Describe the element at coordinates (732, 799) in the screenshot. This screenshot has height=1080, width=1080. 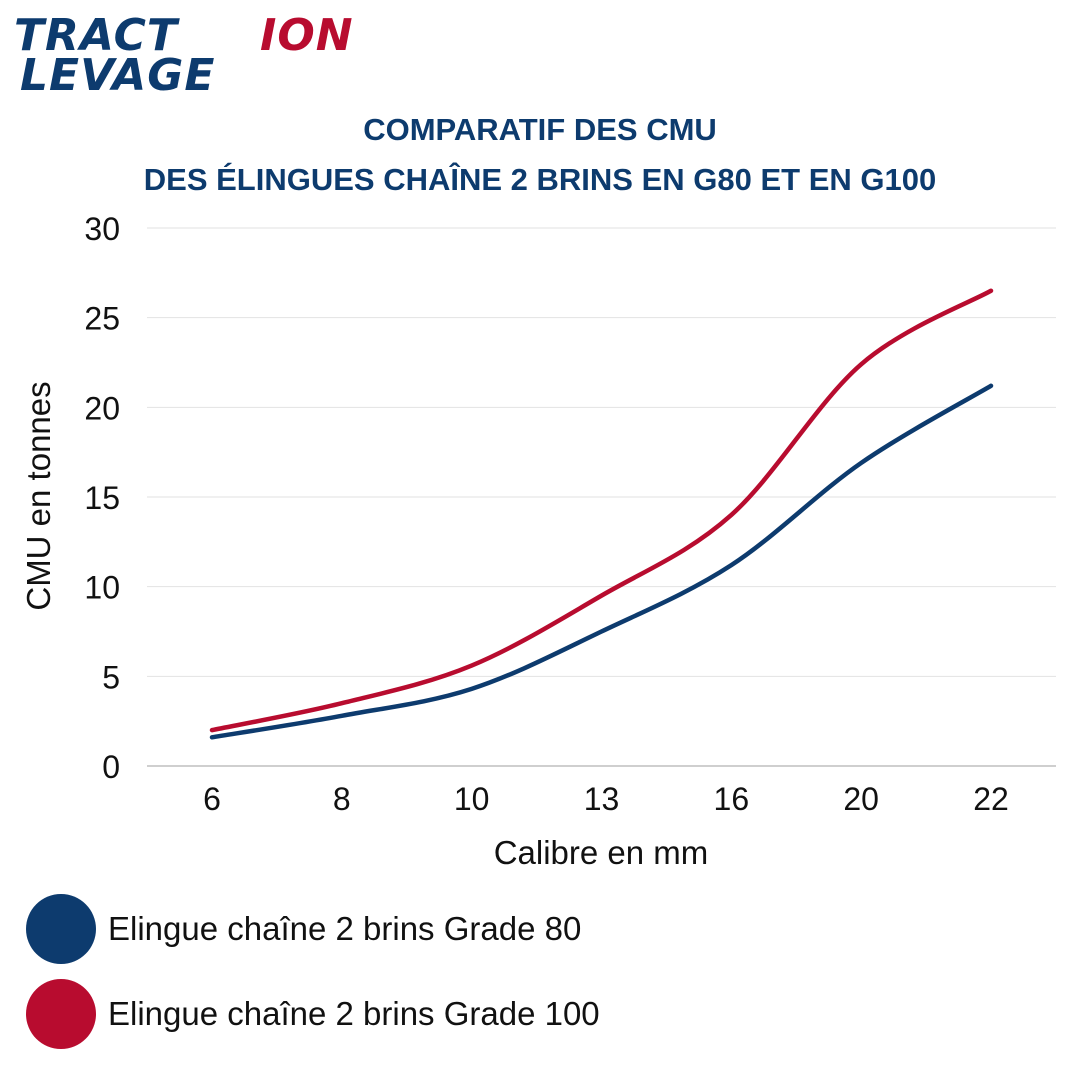
I see `x-tick-label-16: 16` at that location.